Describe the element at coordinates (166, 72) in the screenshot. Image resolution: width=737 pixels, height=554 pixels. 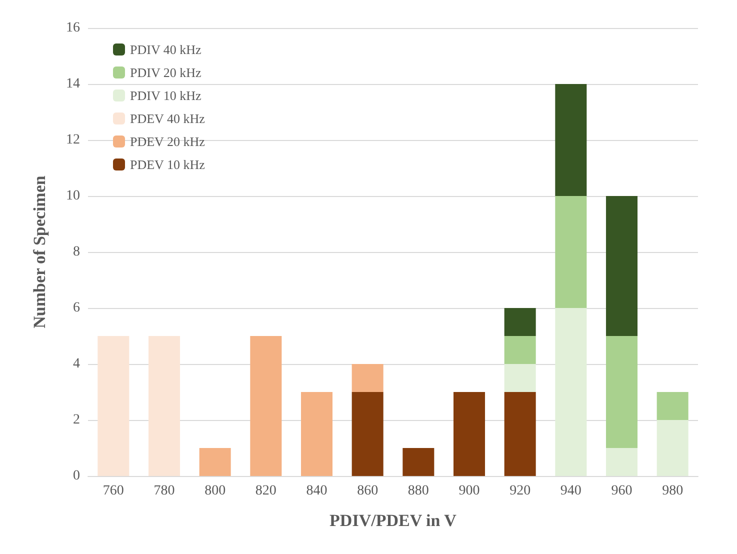
I see `legend-label: PDIV 20 kHz` at that location.